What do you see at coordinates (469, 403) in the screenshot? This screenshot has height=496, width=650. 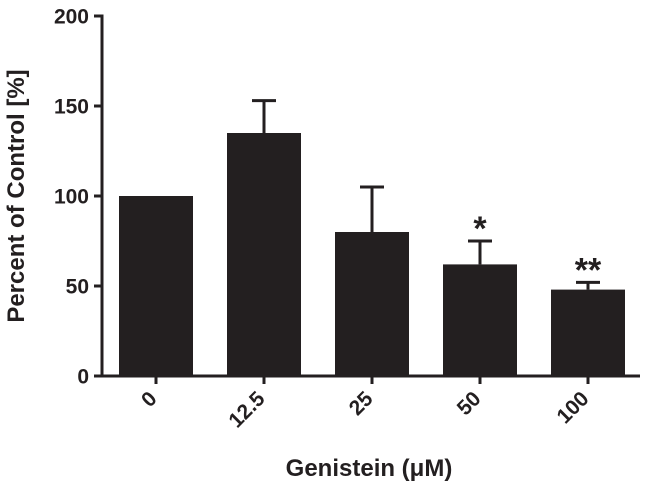 I see `x-tick-label-50: 50` at bounding box center [469, 403].